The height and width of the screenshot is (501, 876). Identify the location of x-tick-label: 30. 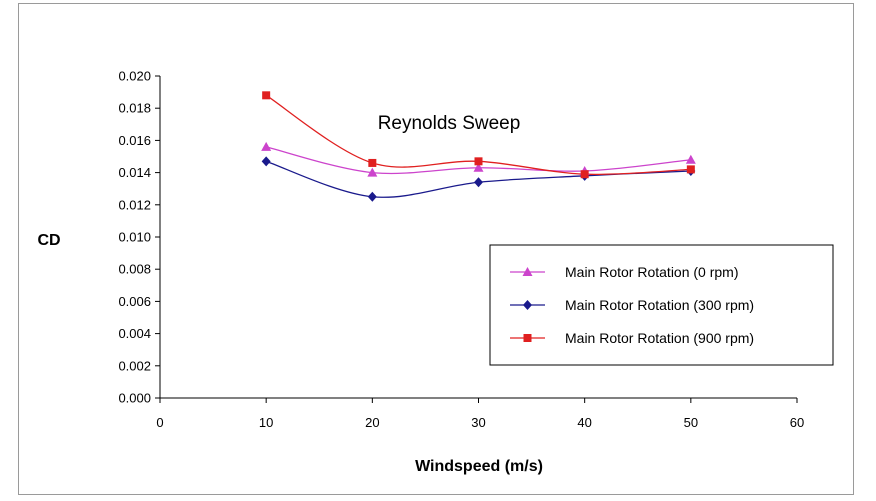
(478, 422).